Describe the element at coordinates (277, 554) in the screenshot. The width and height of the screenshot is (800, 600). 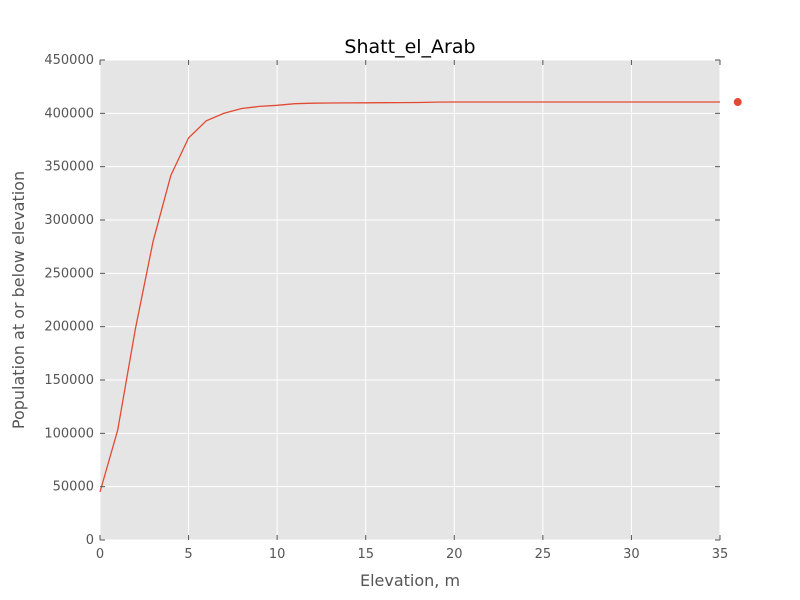
I see `x-tick-label: 10` at that location.